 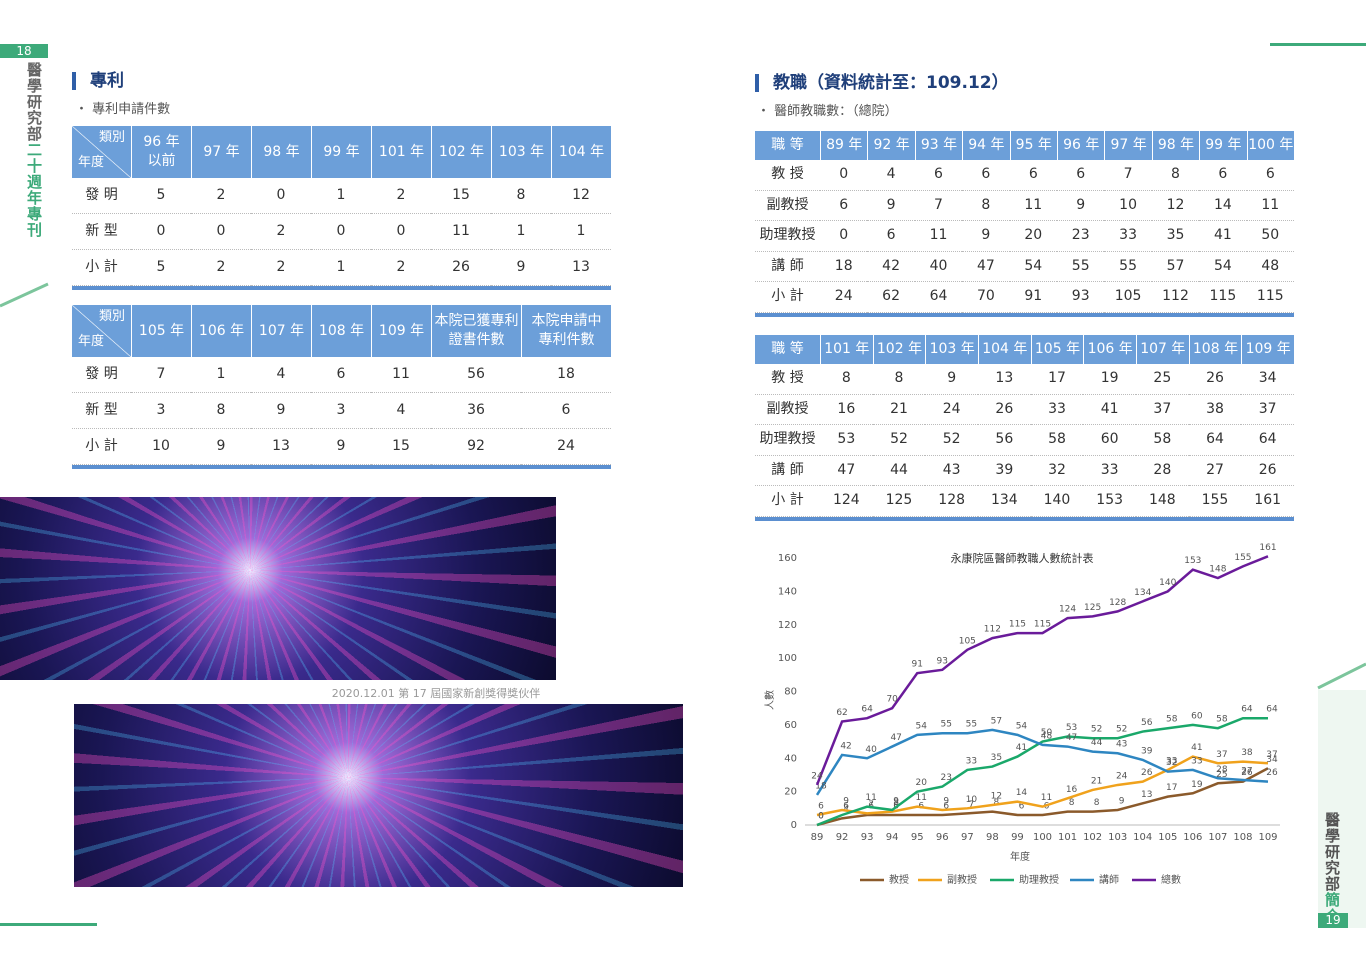 I want to click on header-label: 職 等, so click(x=787, y=349).